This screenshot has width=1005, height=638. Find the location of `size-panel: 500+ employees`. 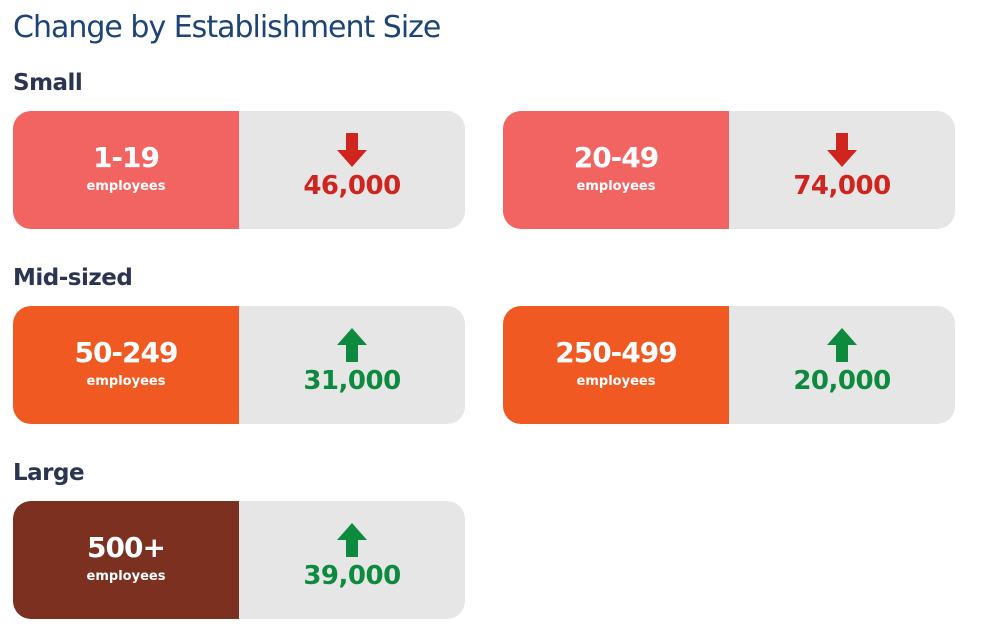

size-panel: 500+ employees is located at coordinates (126, 560).